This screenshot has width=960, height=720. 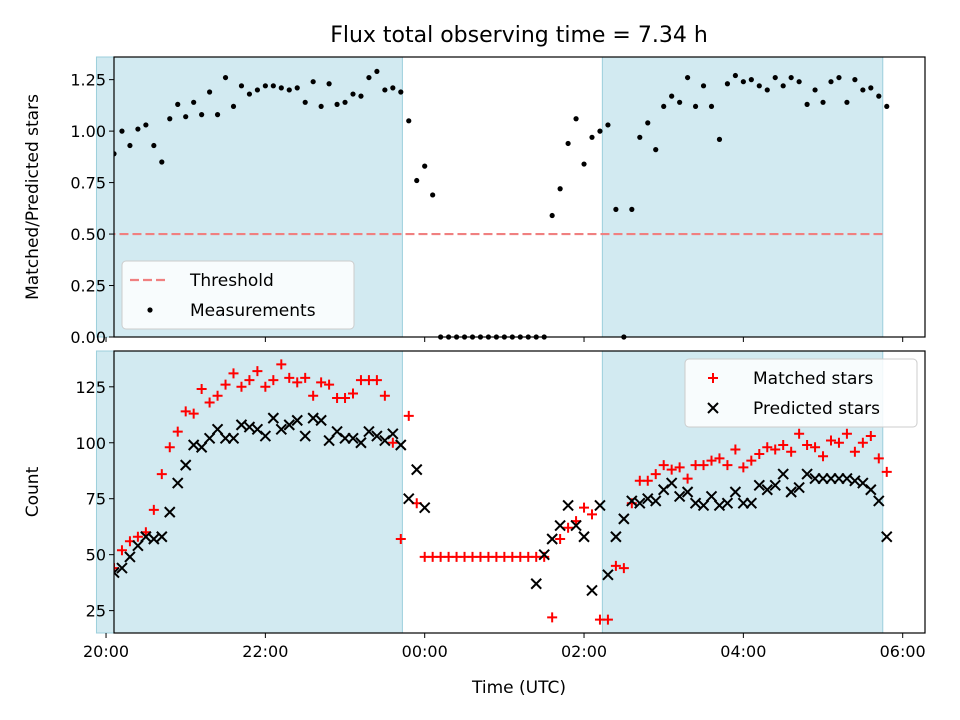 I want to click on count-legend: Matched stars Predicted stars, so click(x=801, y=393).